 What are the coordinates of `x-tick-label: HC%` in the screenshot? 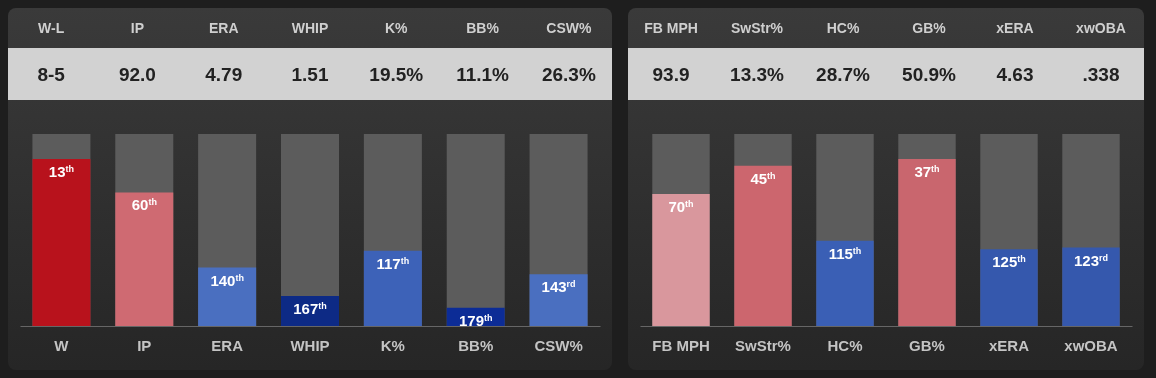 It's located at (845, 345).